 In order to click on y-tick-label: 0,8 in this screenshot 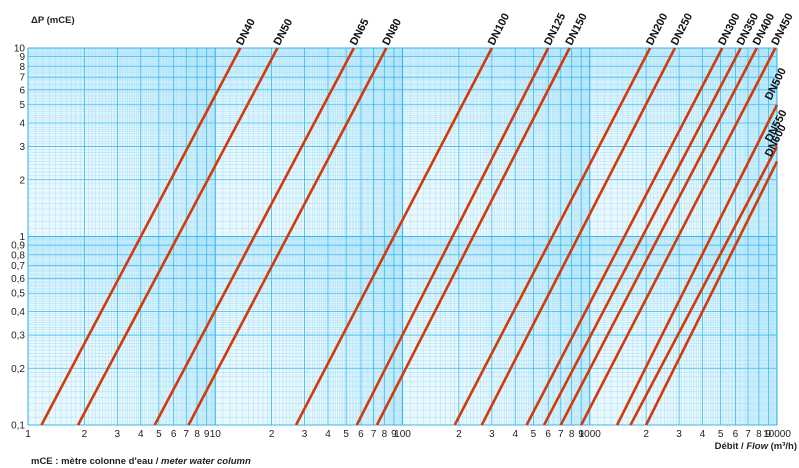, I will do `click(18, 255)`.